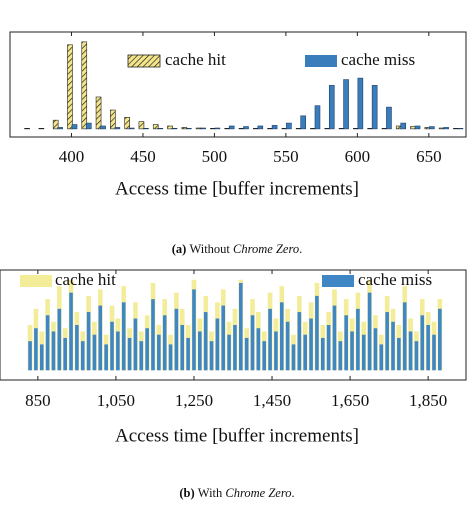  Describe the element at coordinates (179, 249) in the screenshot. I see `caption-label: (a)` at that location.